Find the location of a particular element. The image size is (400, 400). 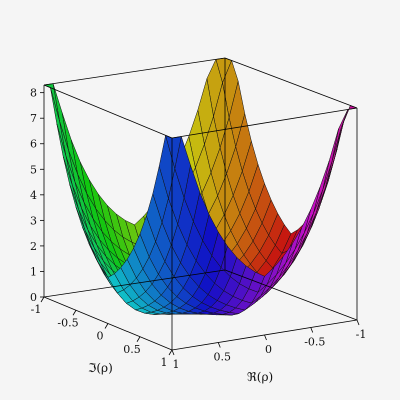

z-tick-label: 5 is located at coordinates (33, 169).